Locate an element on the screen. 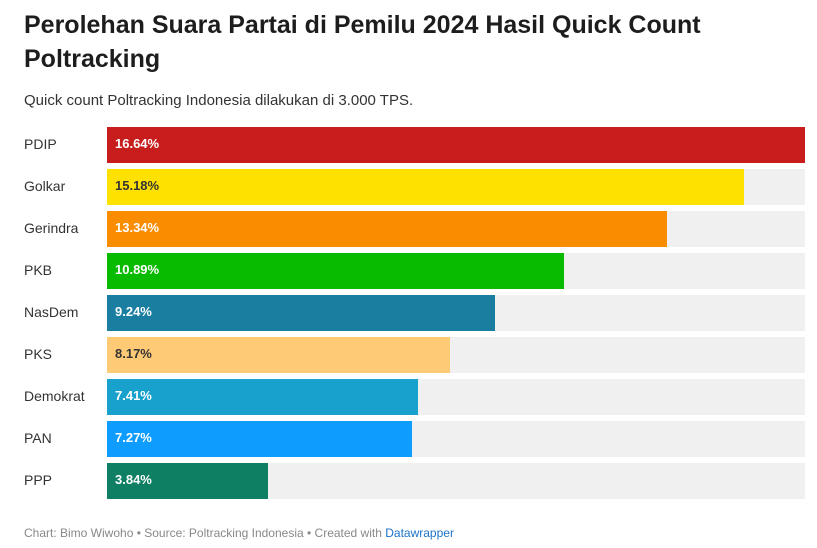 The height and width of the screenshot is (548, 817). value-label: 9.24% is located at coordinates (133, 311).